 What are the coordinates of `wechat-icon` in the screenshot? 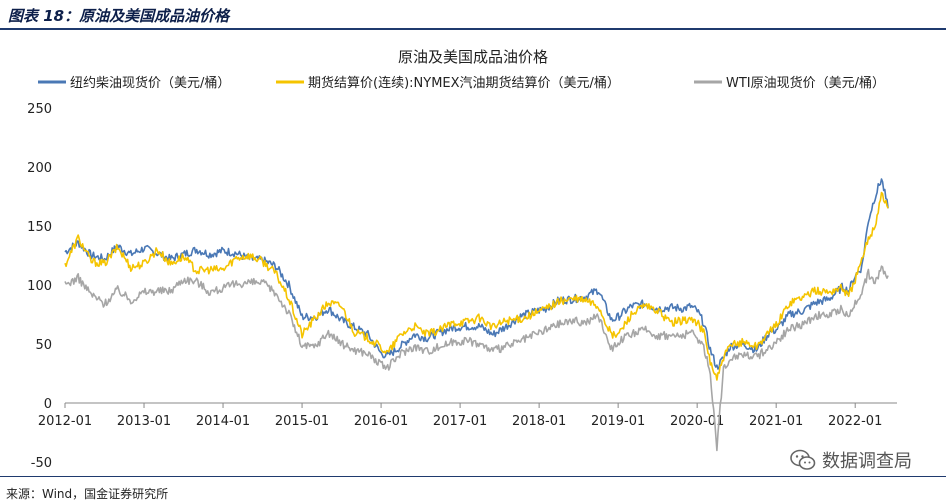 It's located at (803, 459).